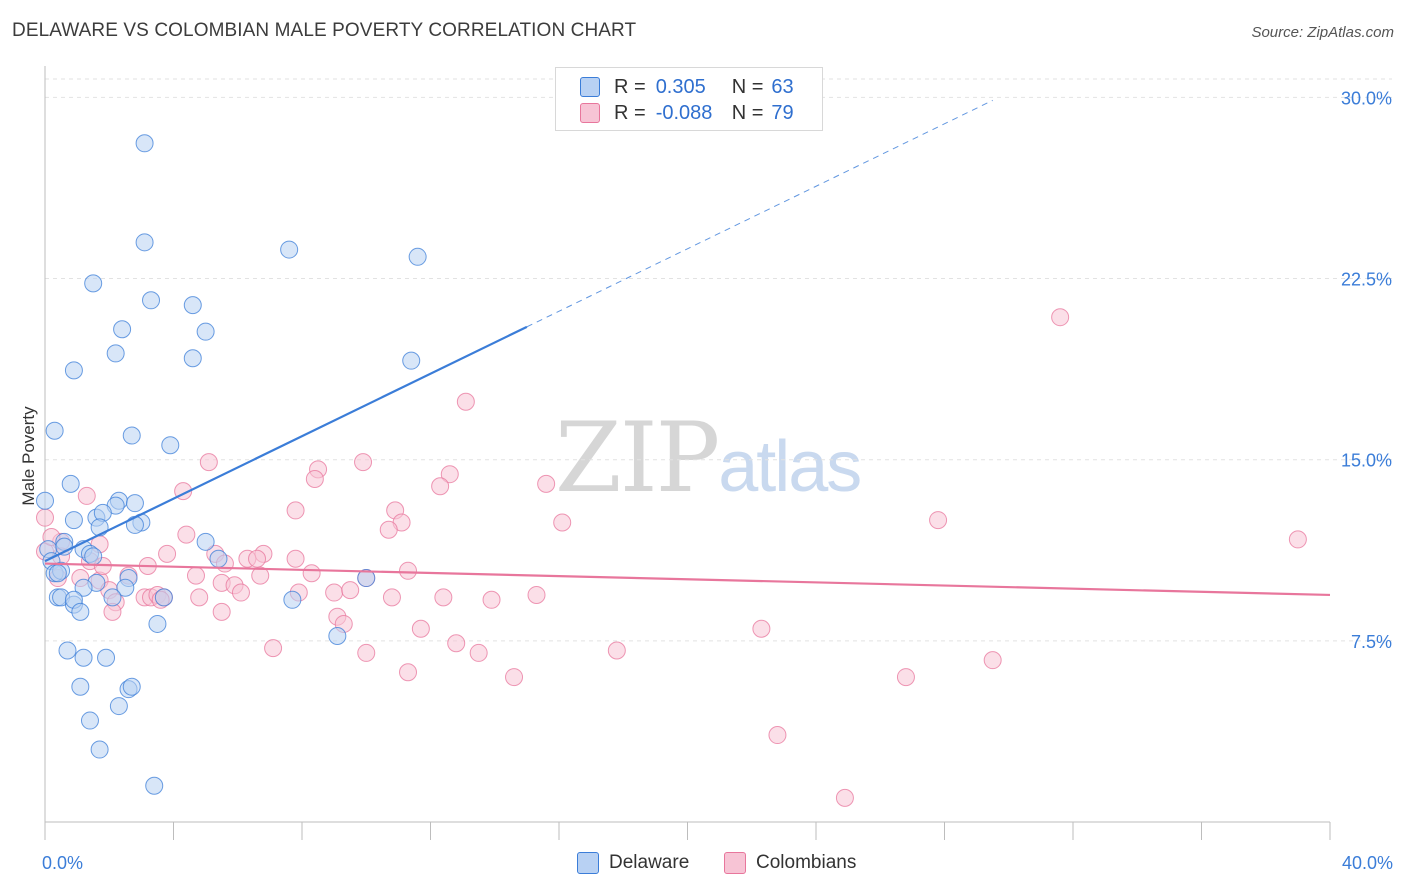  Describe the element at coordinates (1371, 642) in the screenshot. I see `y-tick-label: 7.5%` at that location.